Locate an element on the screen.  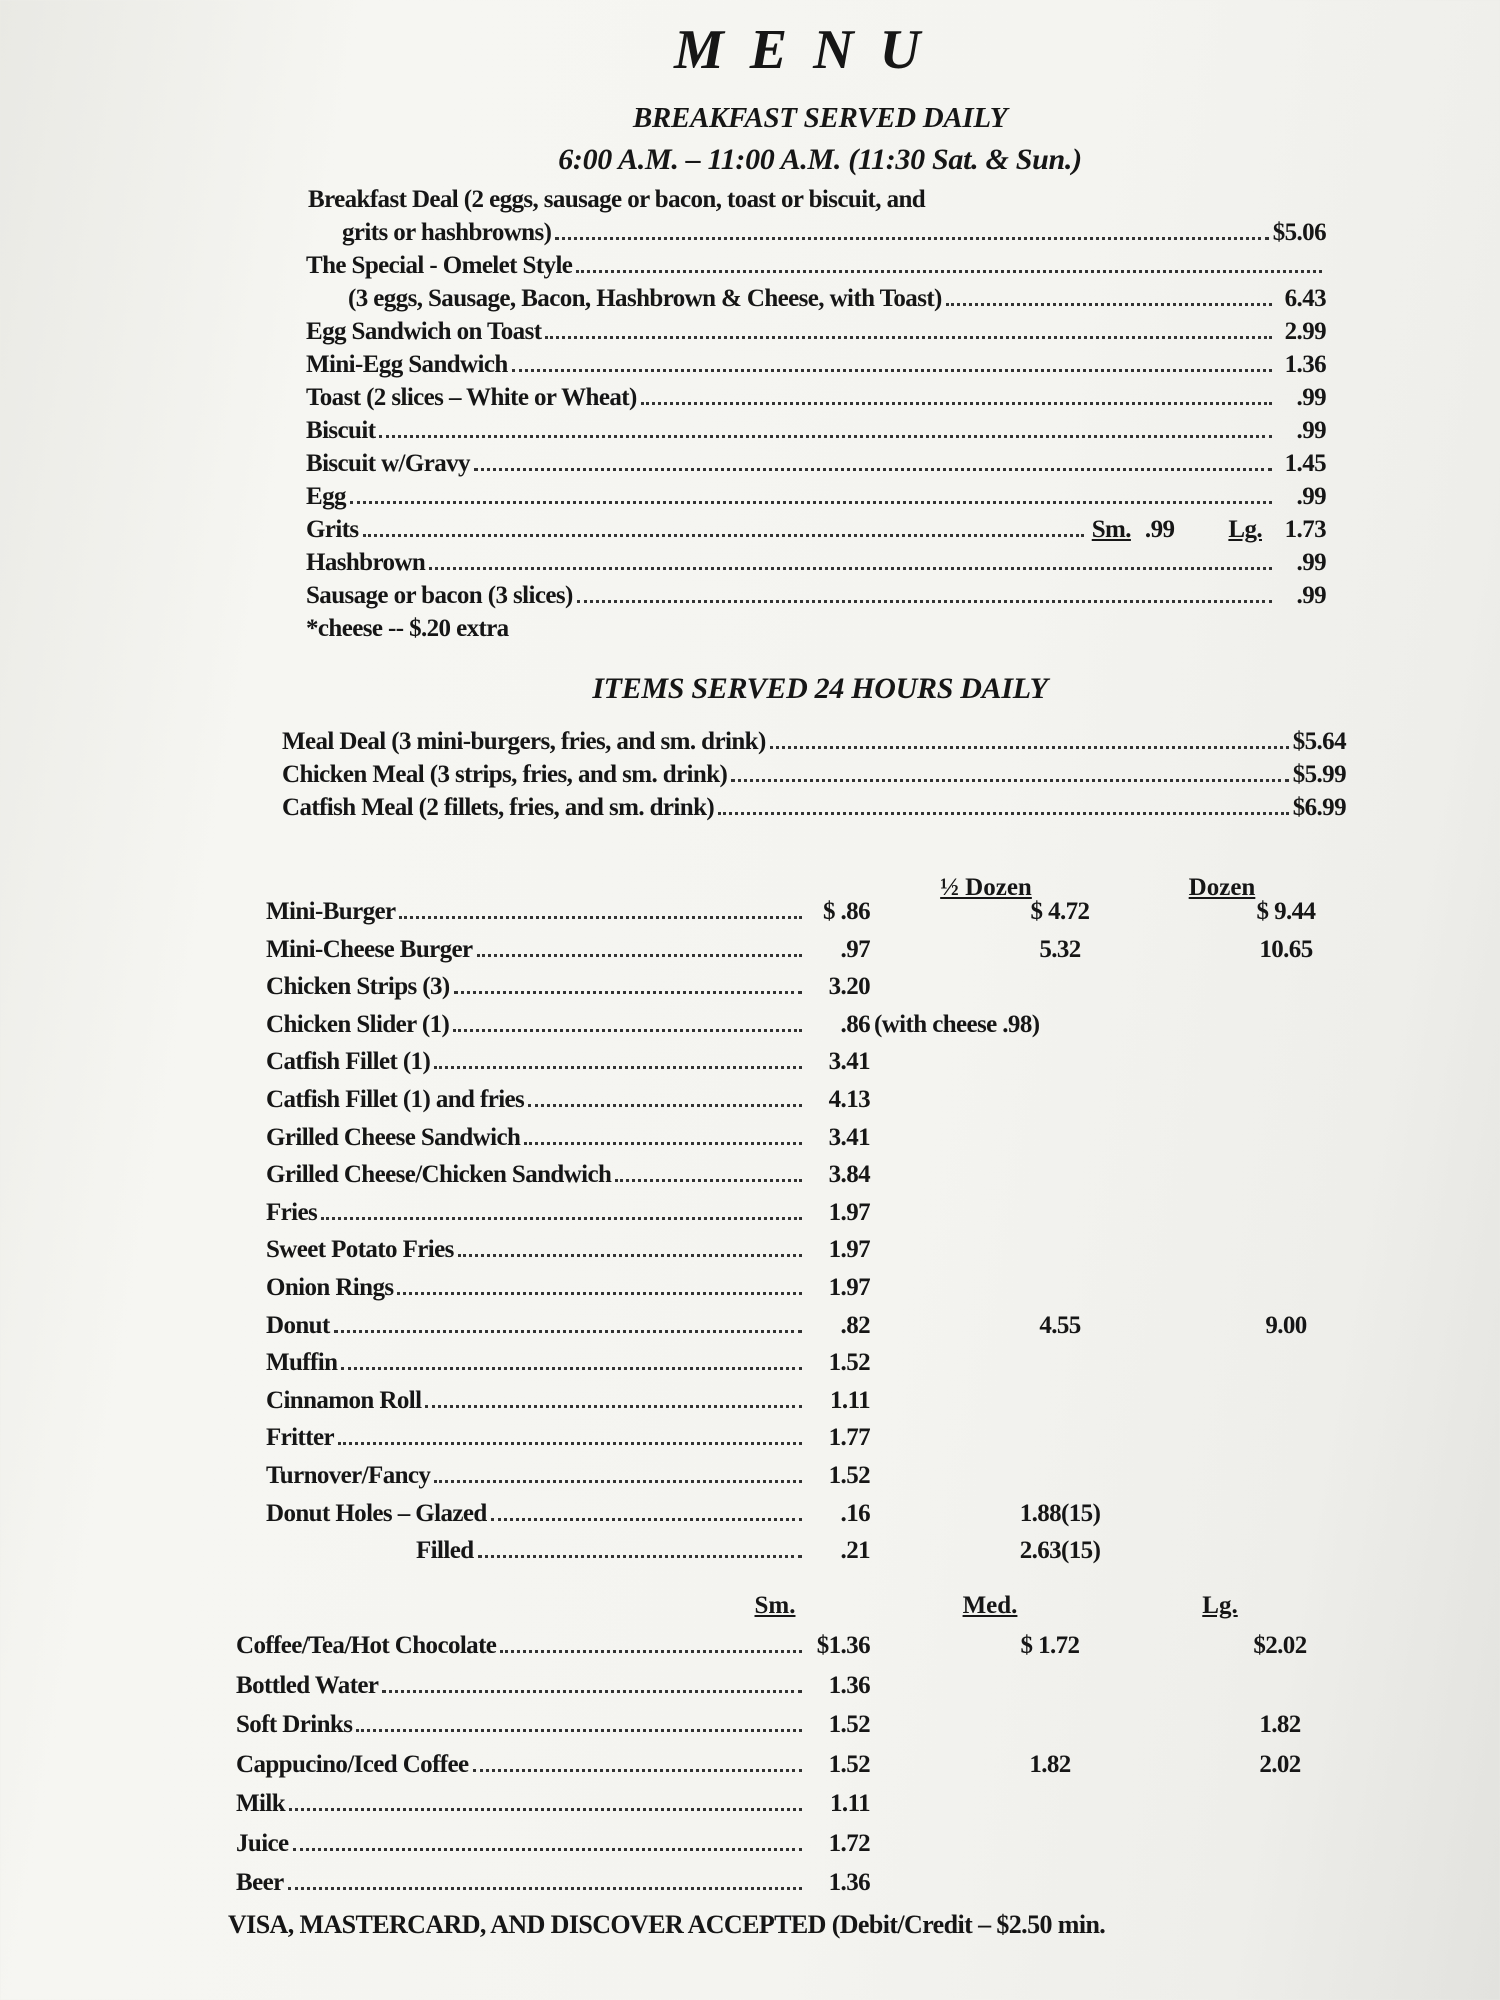
item-price: 1.77 is located at coordinates (849, 1438).